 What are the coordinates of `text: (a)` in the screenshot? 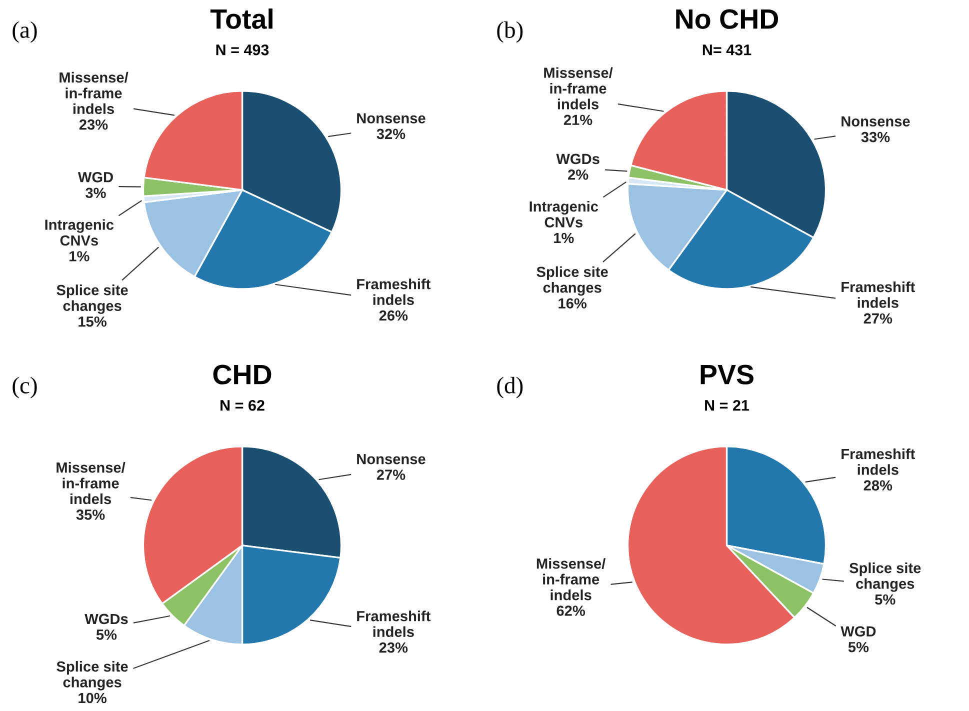 It's located at (24, 32).